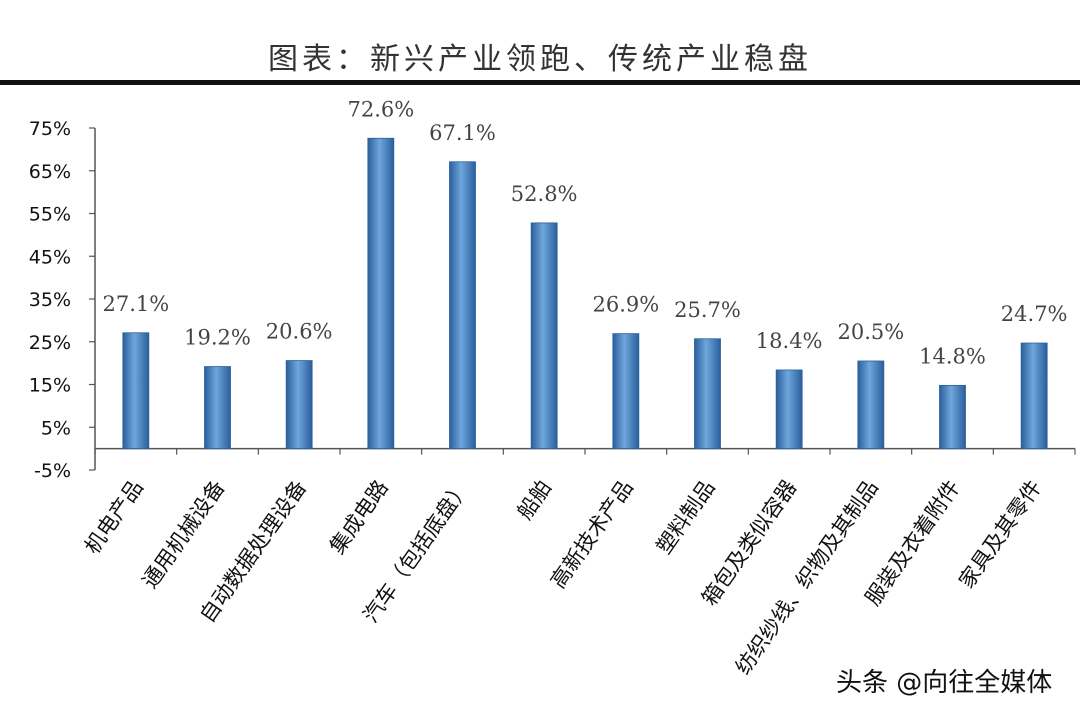 The image size is (1080, 714). What do you see at coordinates (217, 338) in the screenshot?
I see `data-label: 19.2%` at bounding box center [217, 338].